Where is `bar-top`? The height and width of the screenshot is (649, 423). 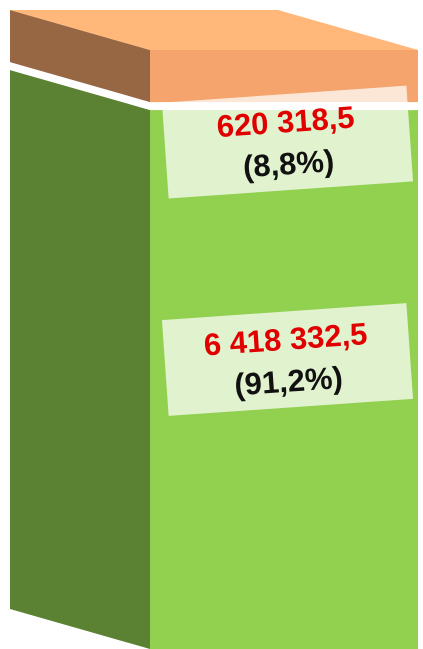
bar-top is located at coordinates (214, 30).